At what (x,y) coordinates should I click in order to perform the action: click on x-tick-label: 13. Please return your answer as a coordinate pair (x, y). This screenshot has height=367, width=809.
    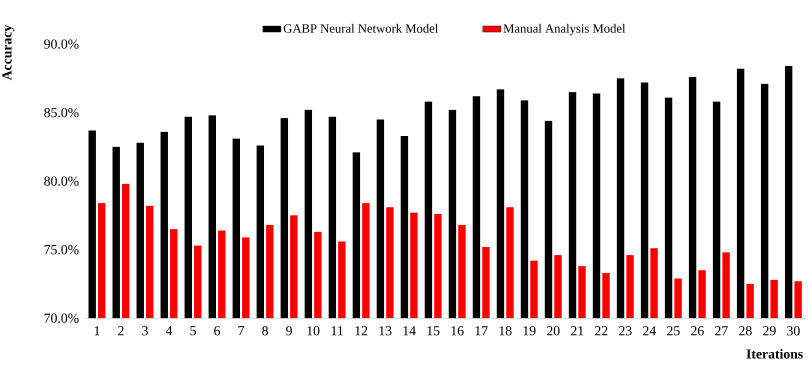
    Looking at the image, I should click on (385, 331).